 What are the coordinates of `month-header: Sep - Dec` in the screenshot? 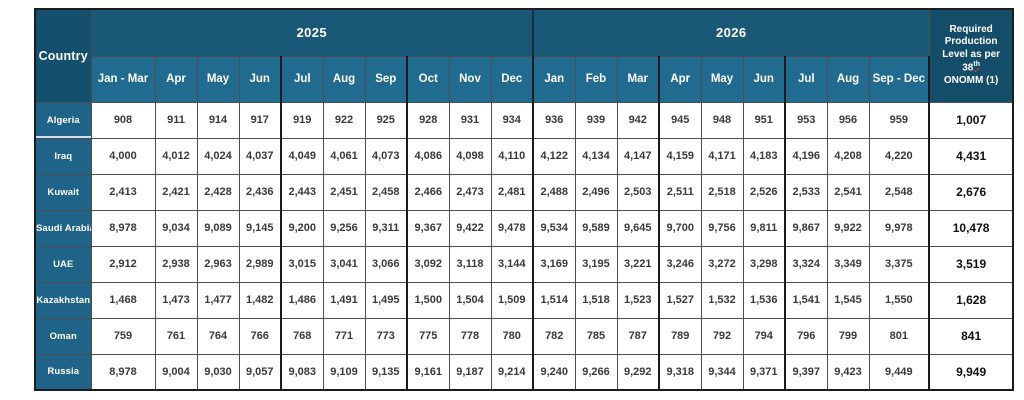 It's located at (899, 79).